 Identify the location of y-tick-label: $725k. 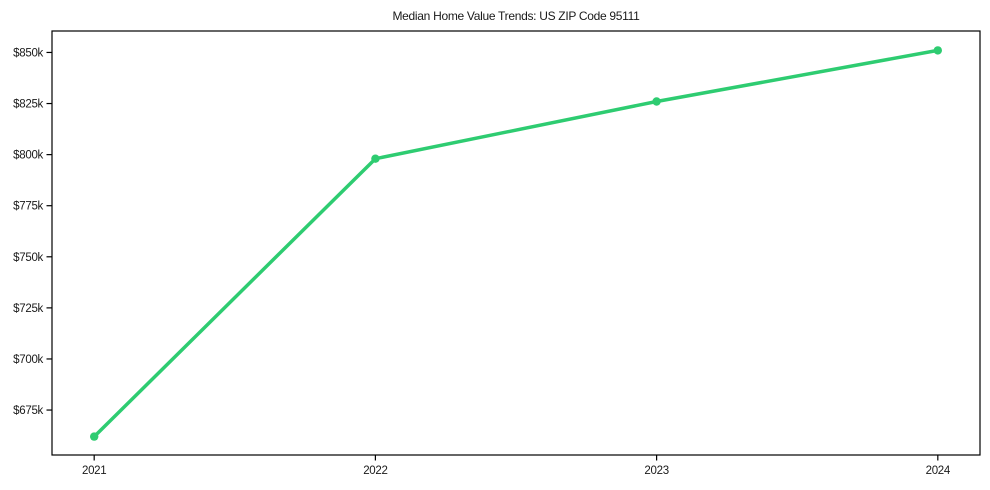
(28, 309).